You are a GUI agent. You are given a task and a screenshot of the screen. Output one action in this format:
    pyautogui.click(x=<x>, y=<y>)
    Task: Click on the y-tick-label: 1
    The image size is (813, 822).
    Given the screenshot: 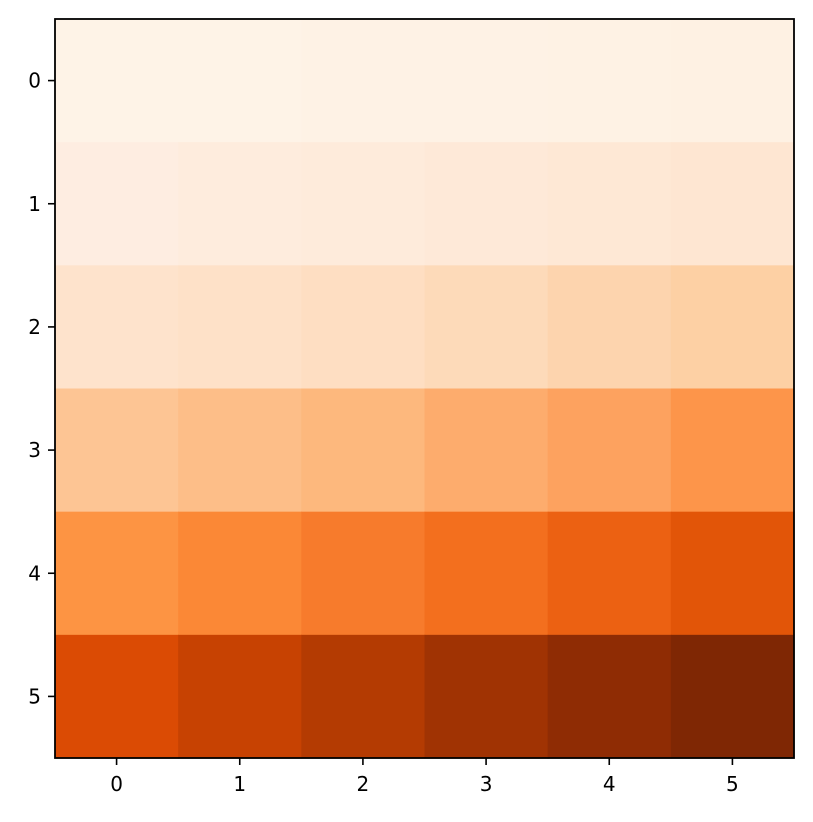 What is the action you would take?
    pyautogui.click(x=34, y=204)
    